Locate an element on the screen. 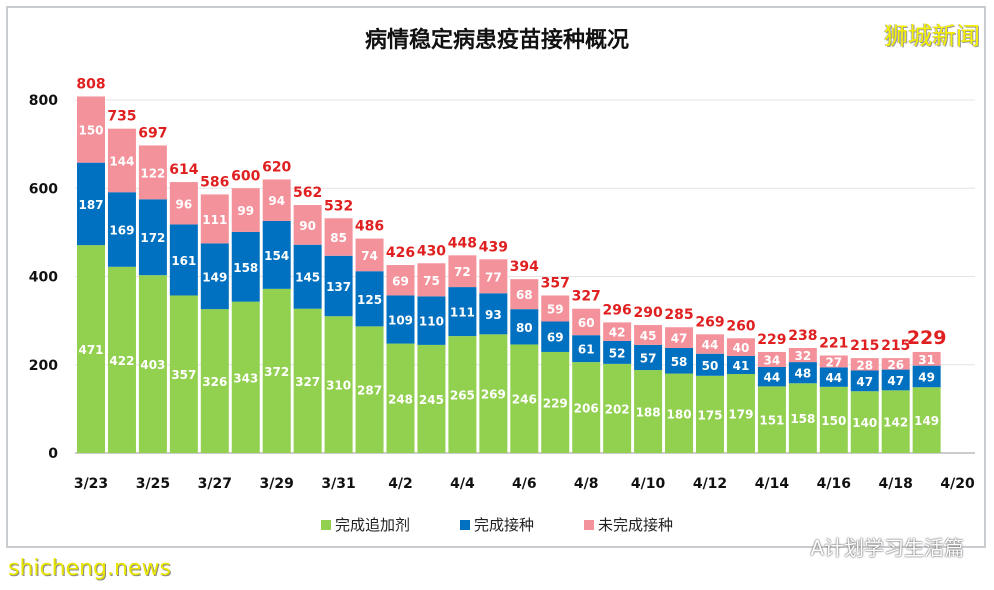 The image size is (994, 590). segment-label: 61 is located at coordinates (586, 350).